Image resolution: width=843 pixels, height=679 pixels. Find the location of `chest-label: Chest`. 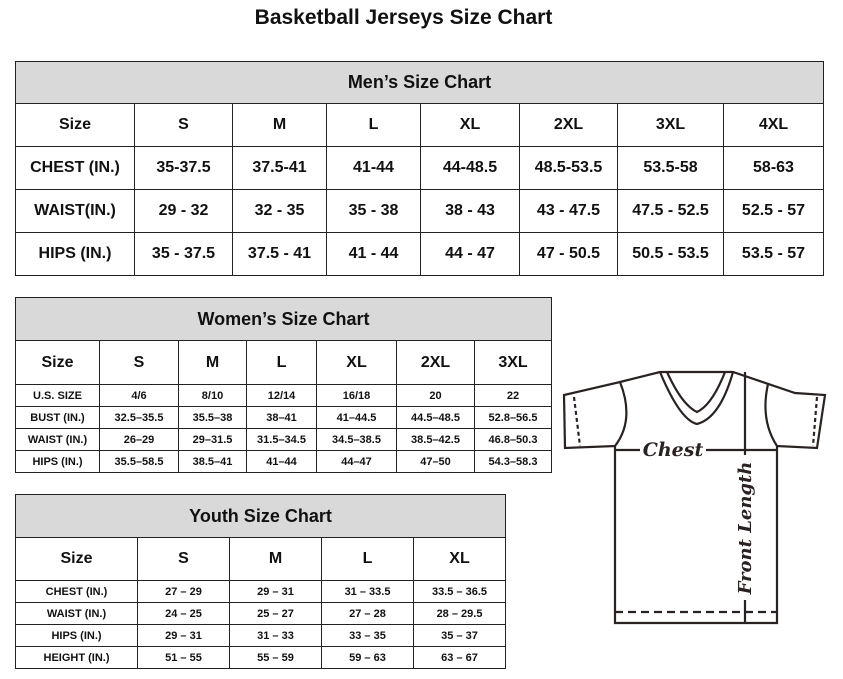

chest-label: Chest is located at coordinates (673, 450).